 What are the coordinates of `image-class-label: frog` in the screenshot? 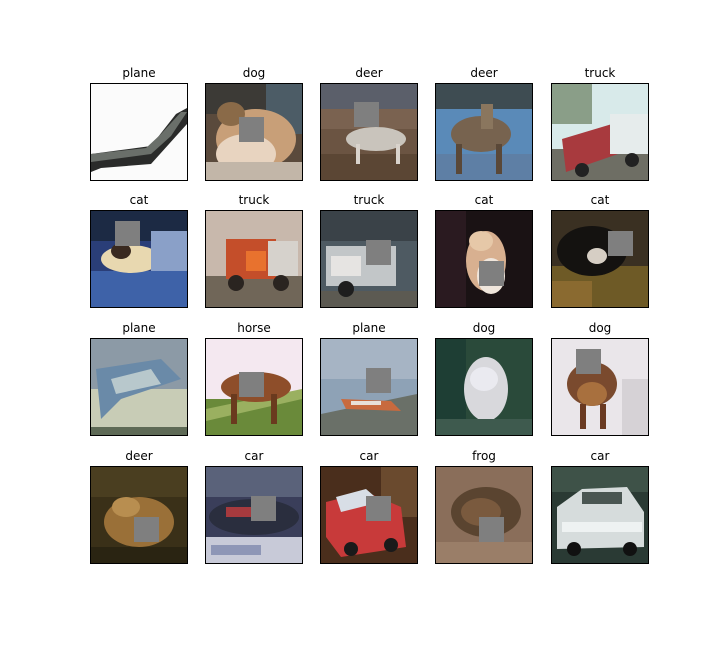 It's located at (484, 456).